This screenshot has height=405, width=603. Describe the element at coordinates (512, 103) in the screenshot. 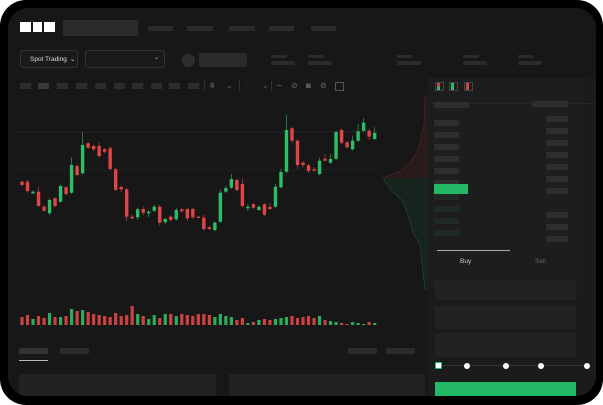

I see `divider` at that location.